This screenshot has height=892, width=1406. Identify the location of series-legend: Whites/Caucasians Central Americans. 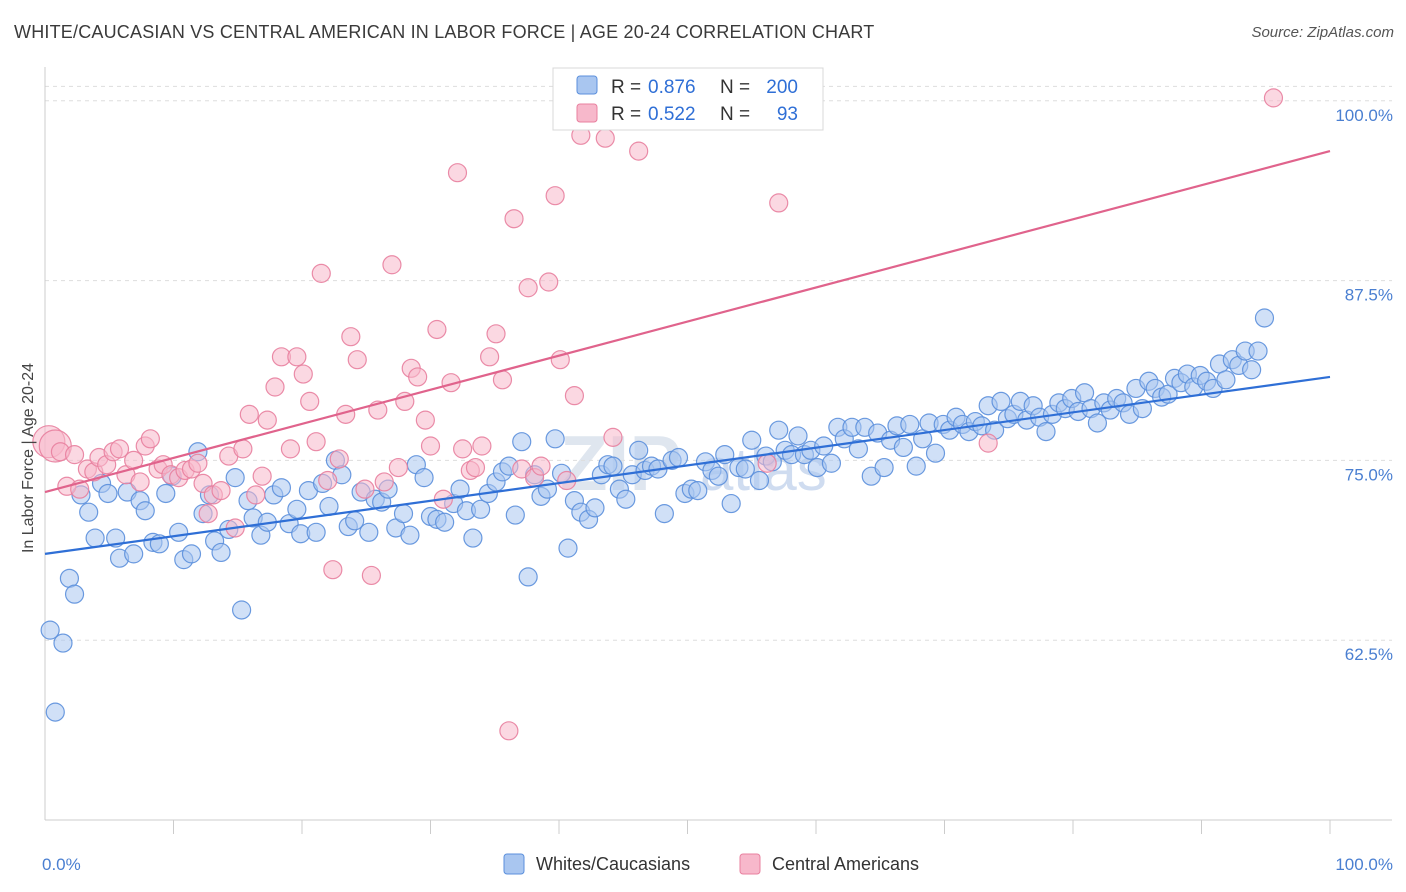
(711, 864).